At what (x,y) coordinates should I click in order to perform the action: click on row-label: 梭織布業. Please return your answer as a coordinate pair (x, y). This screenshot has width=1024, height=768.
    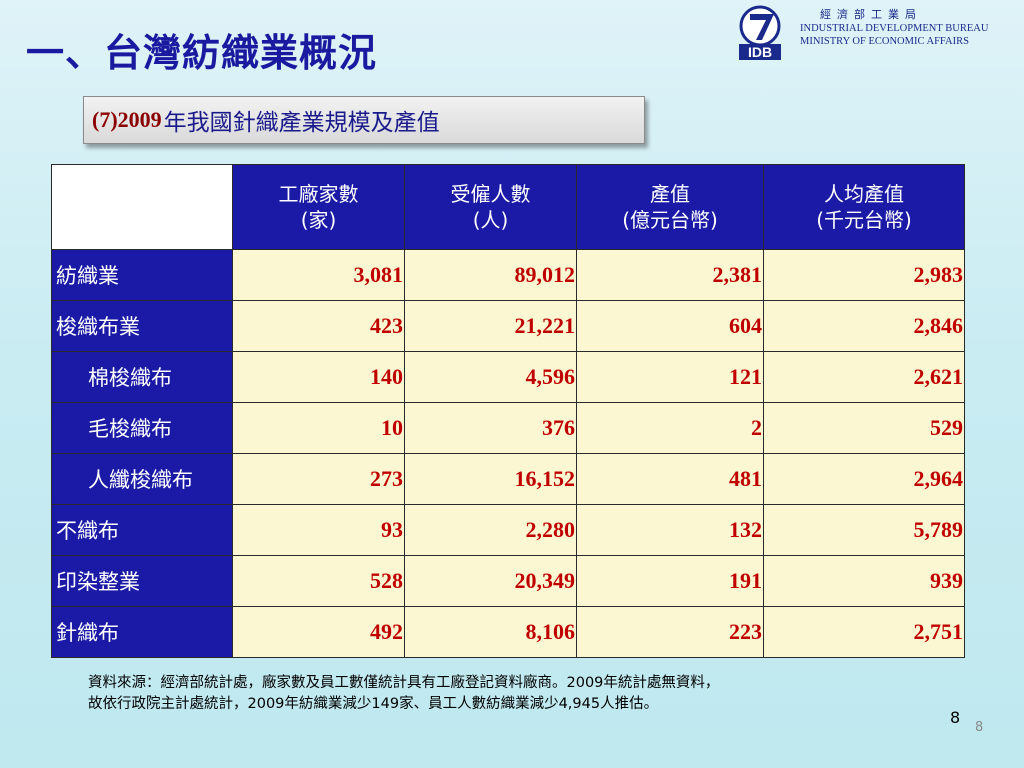
    Looking at the image, I should click on (142, 326).